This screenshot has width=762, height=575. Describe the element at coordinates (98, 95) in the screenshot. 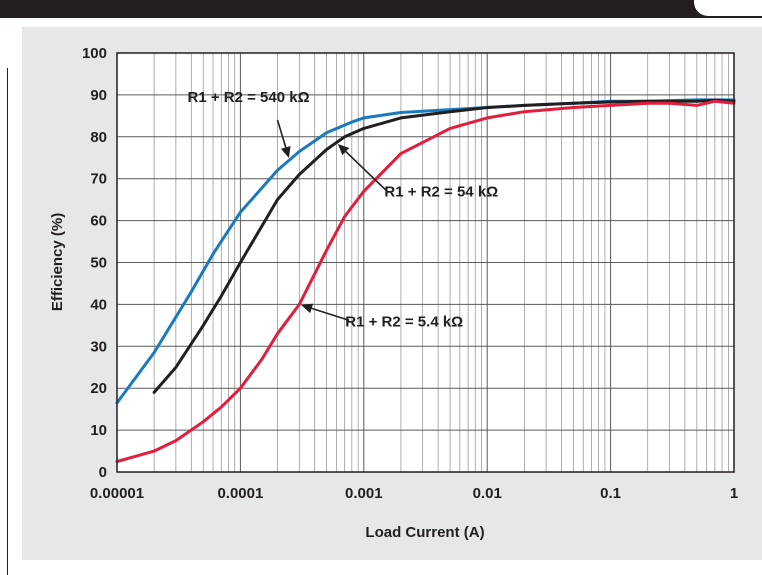

I see `y-tick-label: 90` at that location.